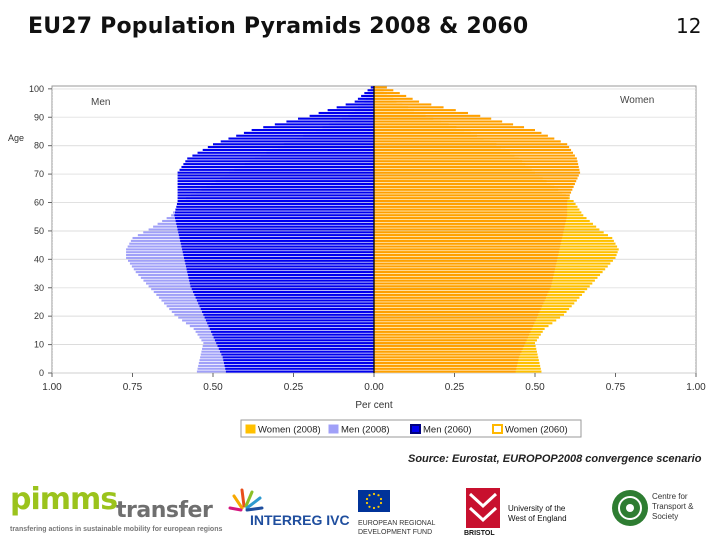  I want to click on cts-logo: Centre for Transport & Society, so click(662, 513).